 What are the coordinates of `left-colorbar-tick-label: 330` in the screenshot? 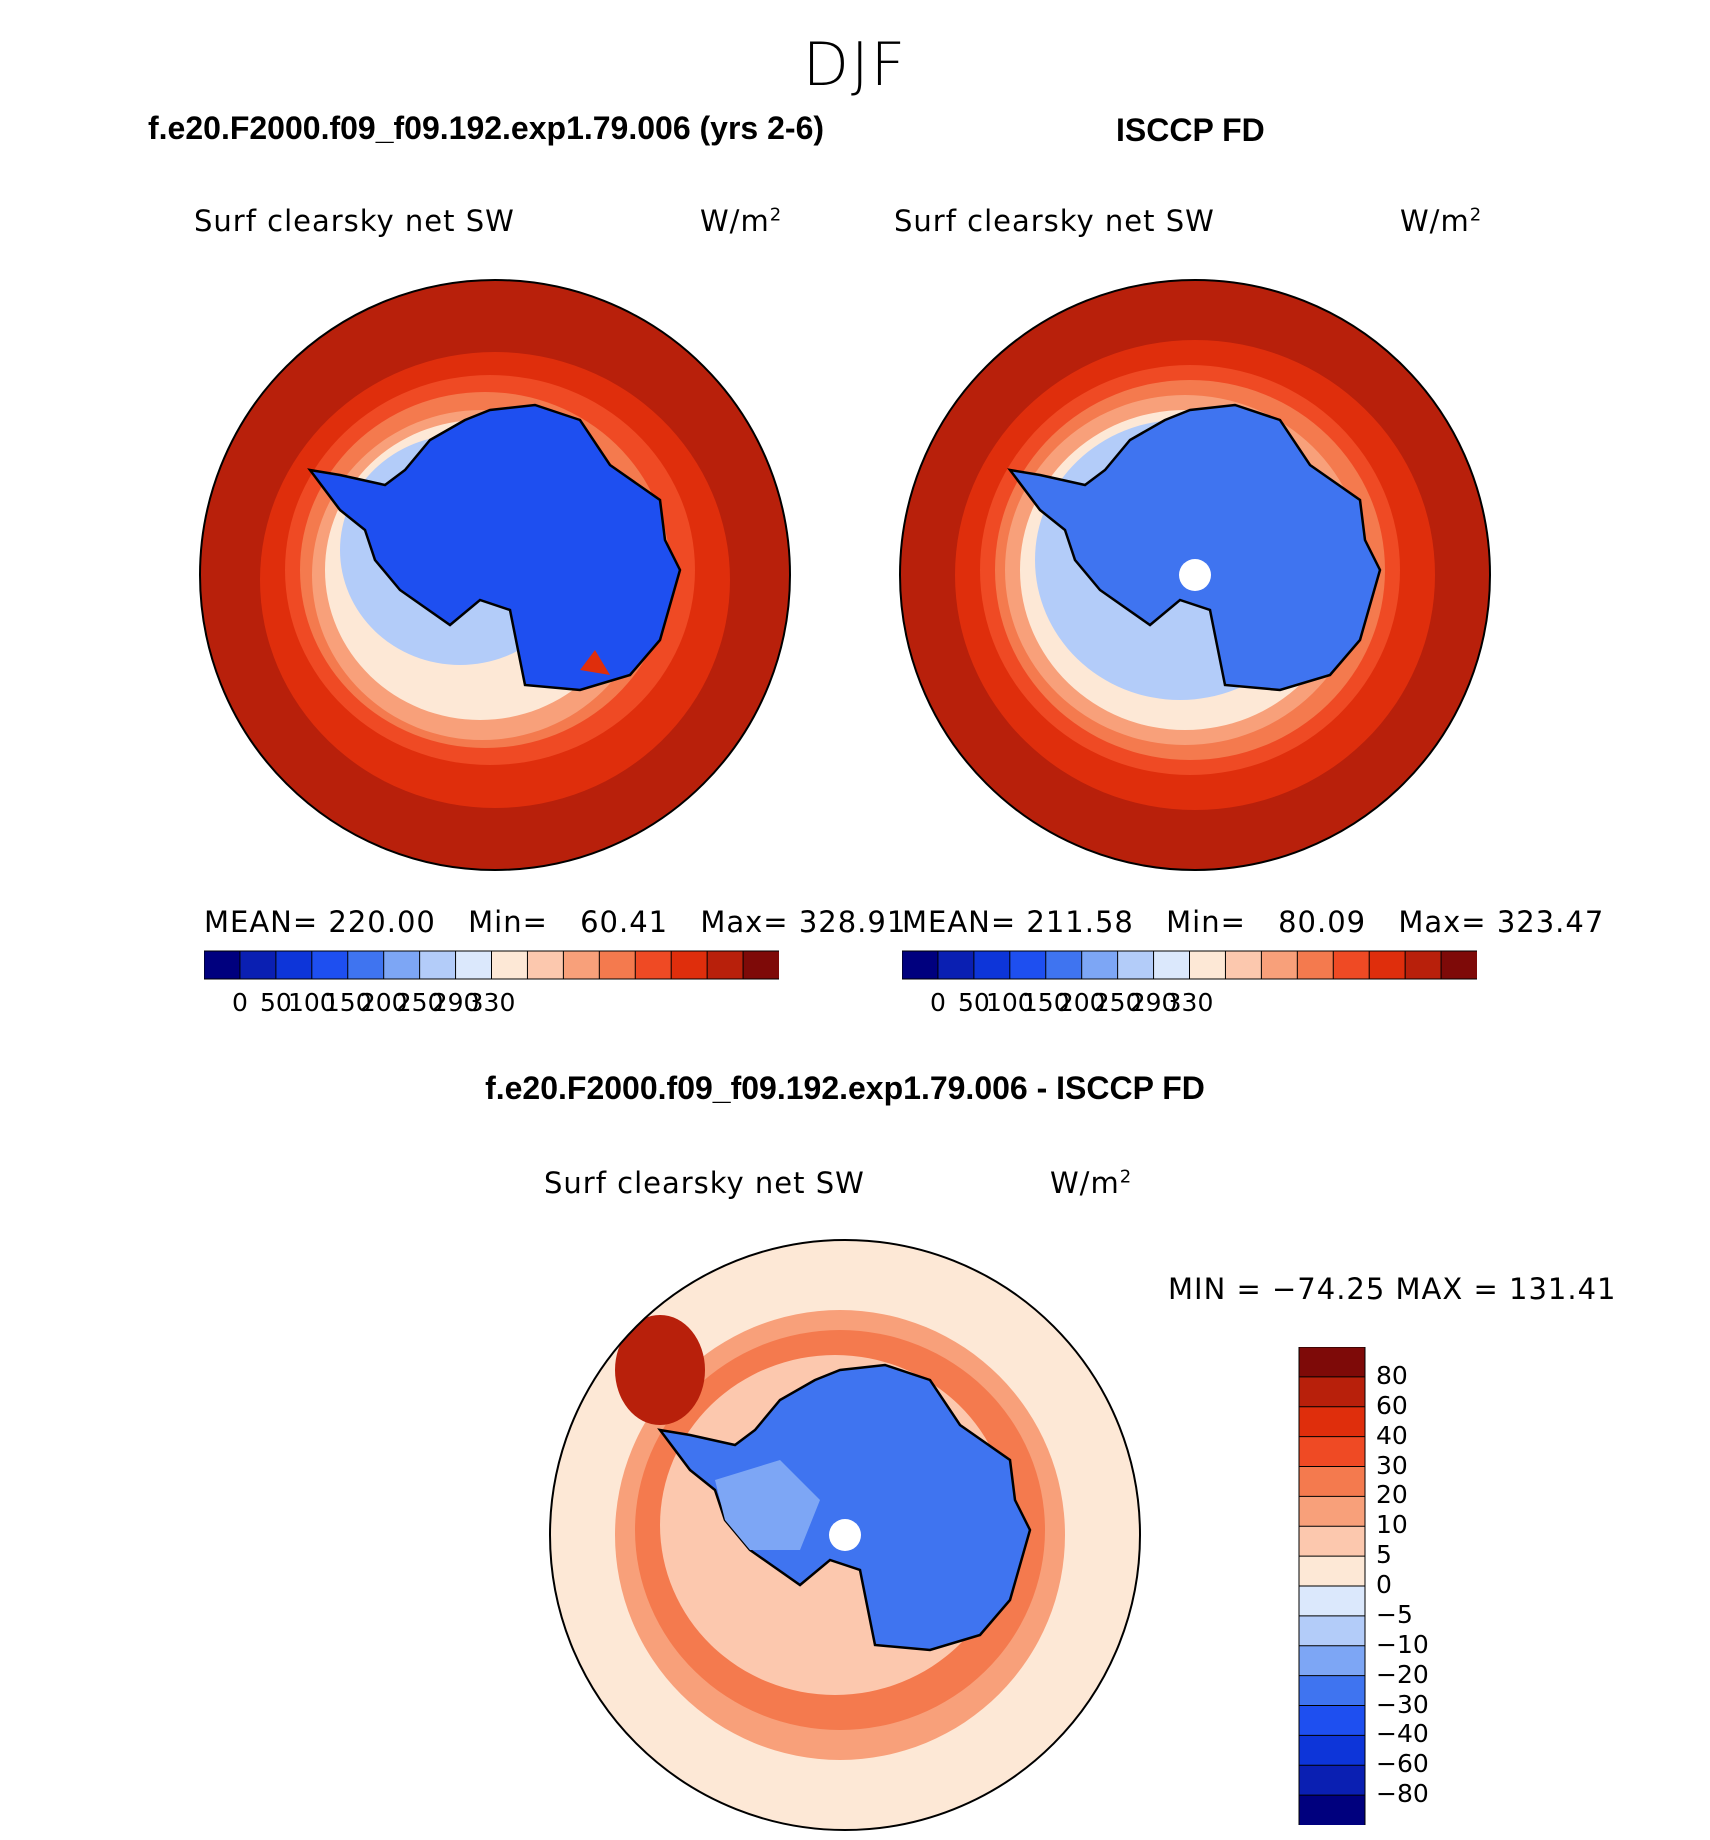 It's located at (491, 1002).